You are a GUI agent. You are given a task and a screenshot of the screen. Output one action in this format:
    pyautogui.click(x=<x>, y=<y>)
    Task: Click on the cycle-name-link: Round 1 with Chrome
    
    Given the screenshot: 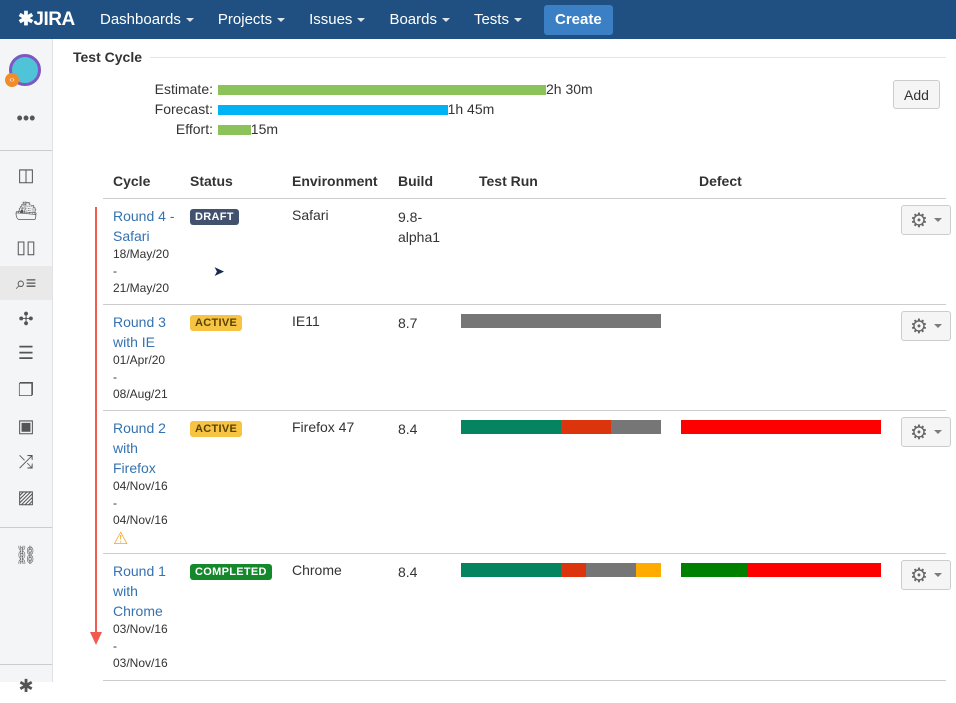 What is the action you would take?
    pyautogui.click(x=139, y=591)
    